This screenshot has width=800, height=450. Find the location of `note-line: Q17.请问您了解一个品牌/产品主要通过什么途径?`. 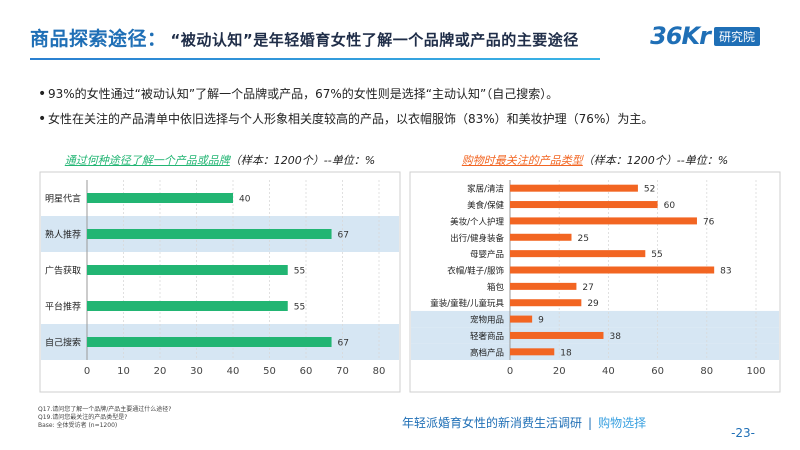

note-line: Q17.请问您了解一个品牌/产品主要通过什么途径? is located at coordinates (105, 409).